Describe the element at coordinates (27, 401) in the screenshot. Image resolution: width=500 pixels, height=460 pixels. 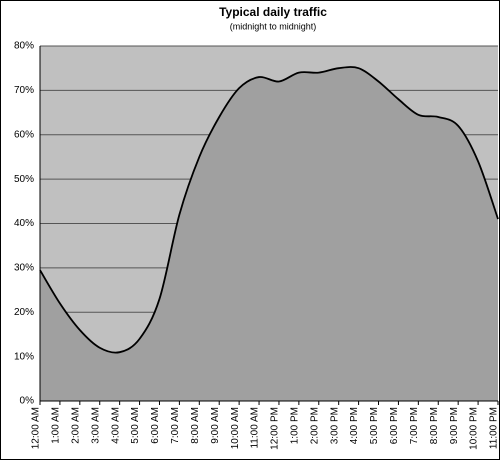
I see `y-tick-label: 0%` at that location.